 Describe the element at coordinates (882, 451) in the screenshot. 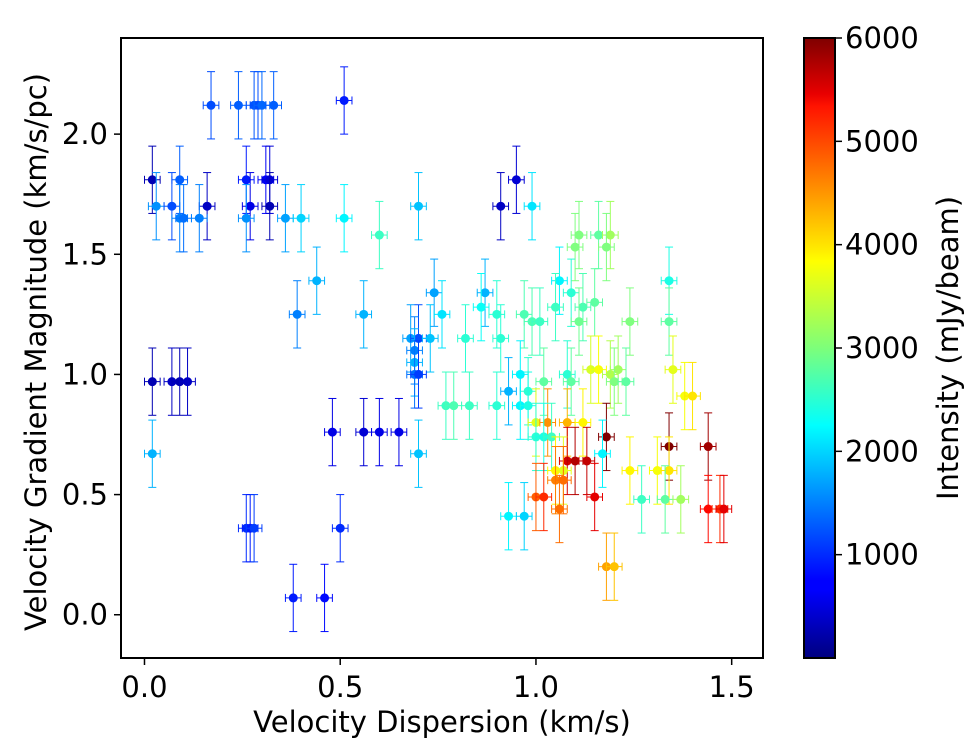

I see `colorbar-tick-label: 2000` at that location.